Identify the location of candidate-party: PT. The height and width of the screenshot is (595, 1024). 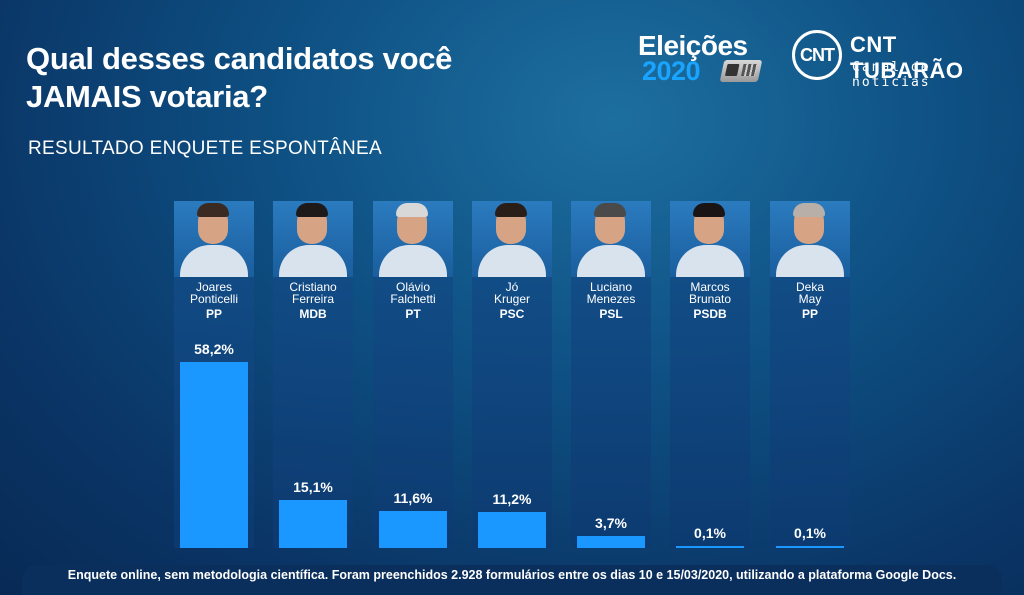
(413, 314).